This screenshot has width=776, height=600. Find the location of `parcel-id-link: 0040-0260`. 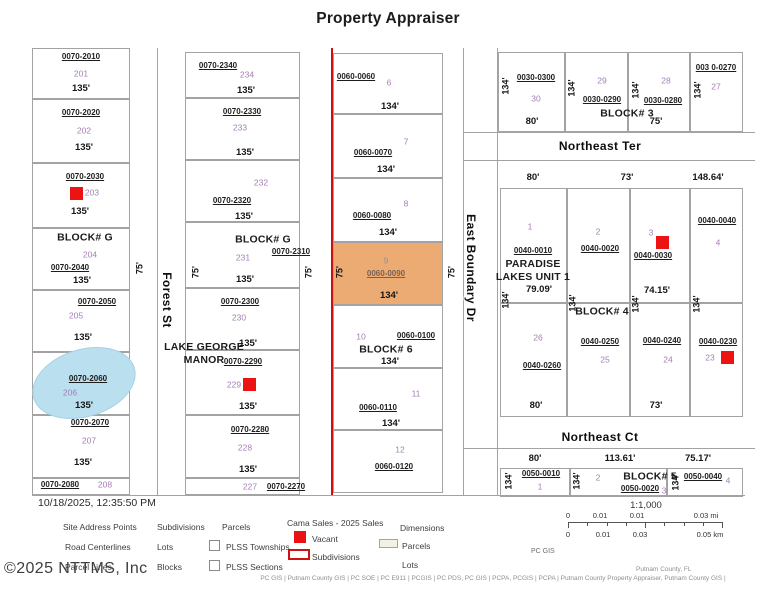

parcel-id-link: 0040-0260 is located at coordinates (542, 365).